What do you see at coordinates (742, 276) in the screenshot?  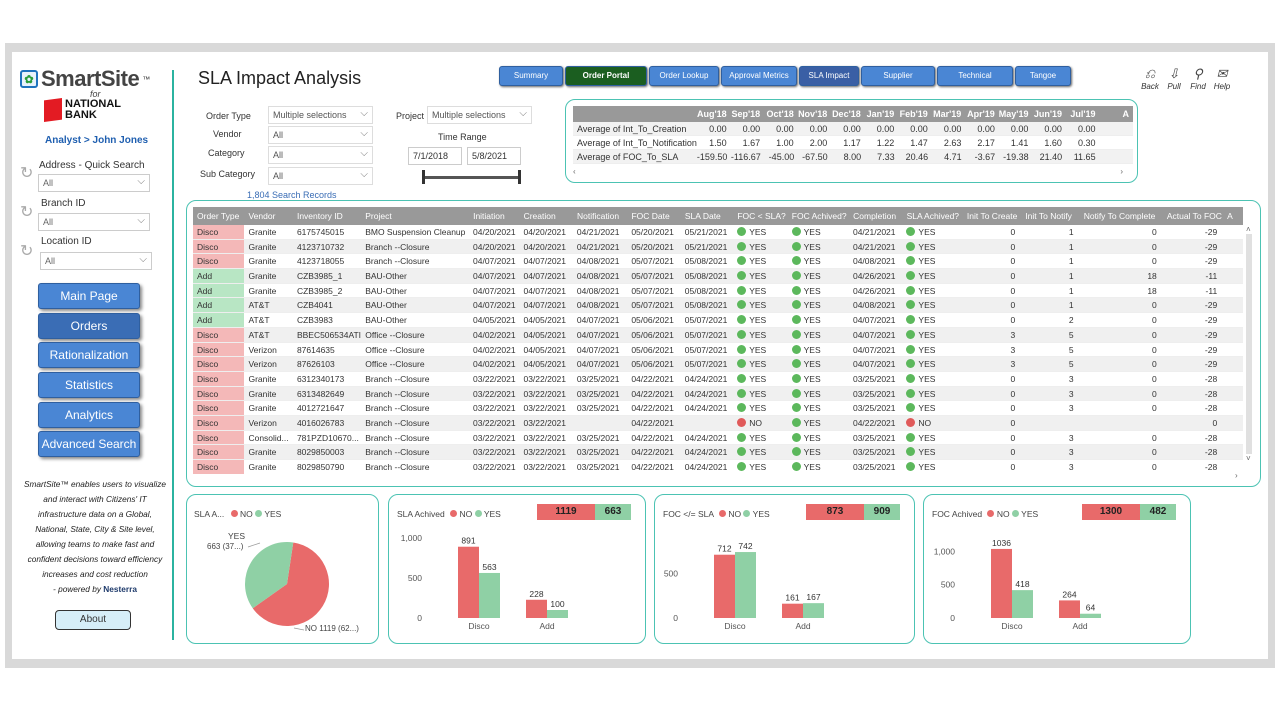 I see `status-dot-icon` at bounding box center [742, 276].